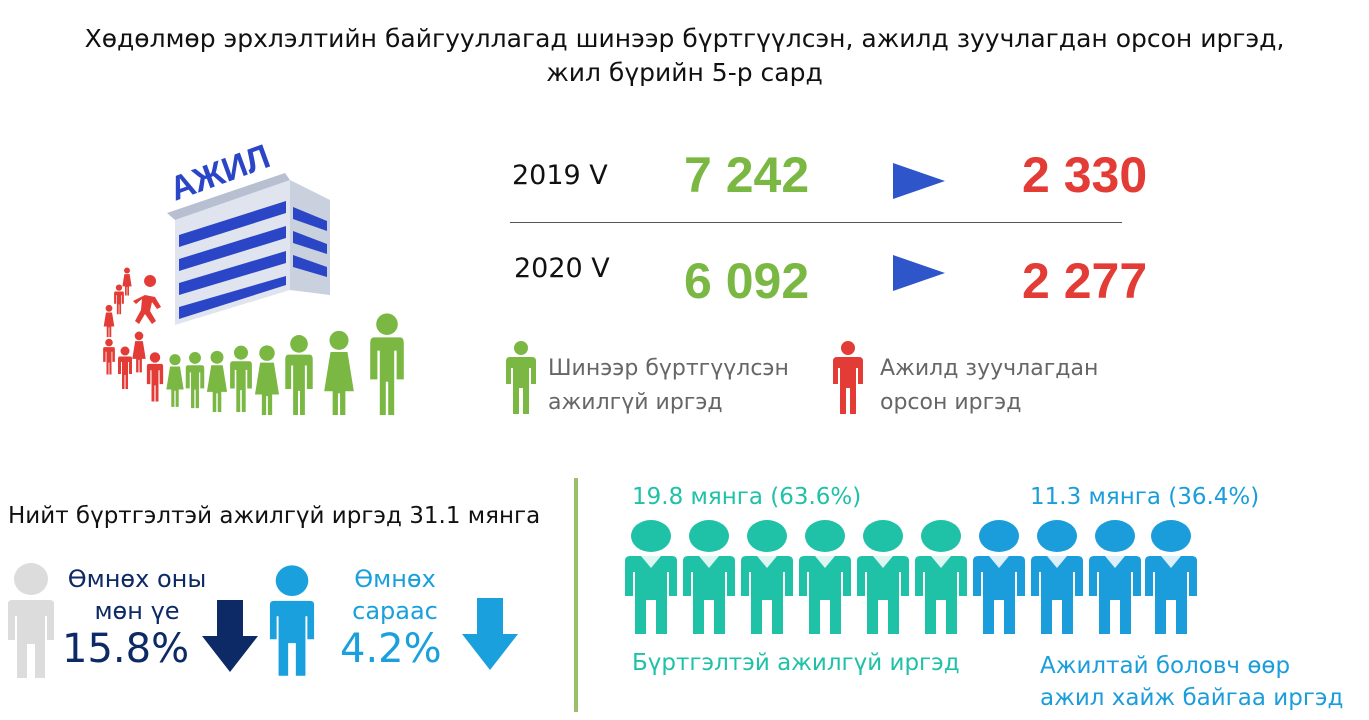  What do you see at coordinates (133, 334) in the screenshot?
I see `red-people-icons` at bounding box center [133, 334].